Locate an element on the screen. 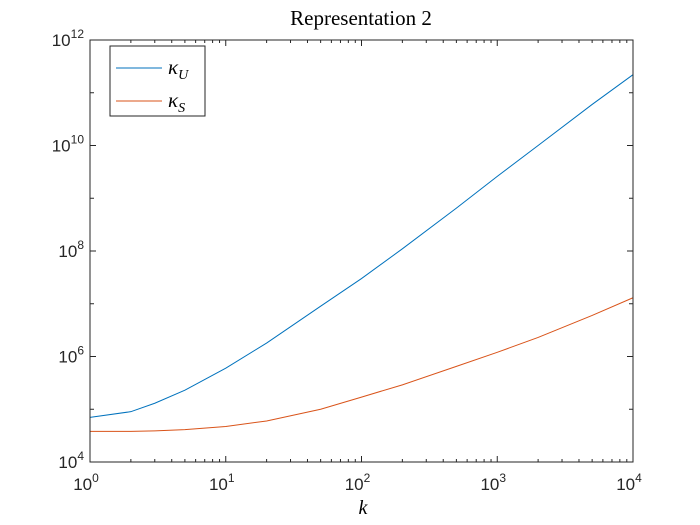  x-tick-label-1: 10¹ is located at coordinates (222, 482).